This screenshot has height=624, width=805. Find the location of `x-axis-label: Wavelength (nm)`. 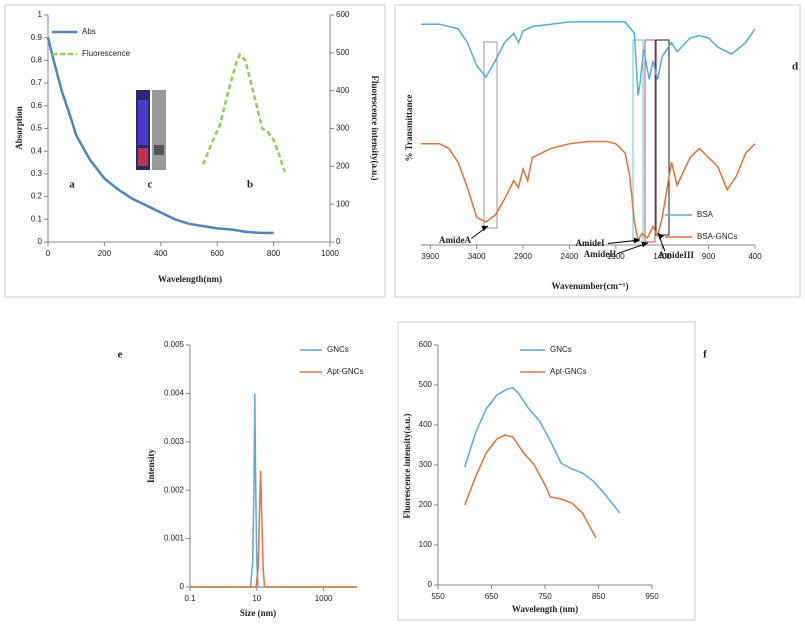

x-axis-label: Wavelength (nm) is located at coordinates (545, 609).